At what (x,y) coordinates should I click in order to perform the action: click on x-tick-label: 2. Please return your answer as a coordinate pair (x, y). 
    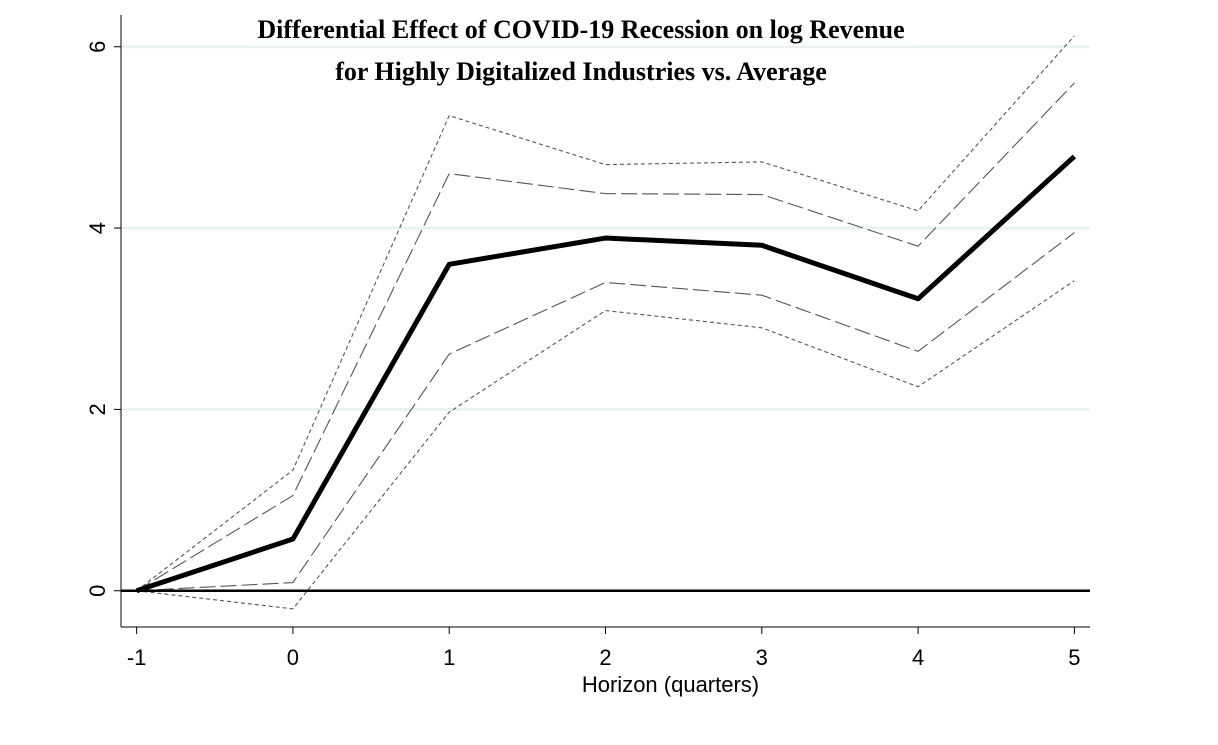
    Looking at the image, I should click on (605, 657).